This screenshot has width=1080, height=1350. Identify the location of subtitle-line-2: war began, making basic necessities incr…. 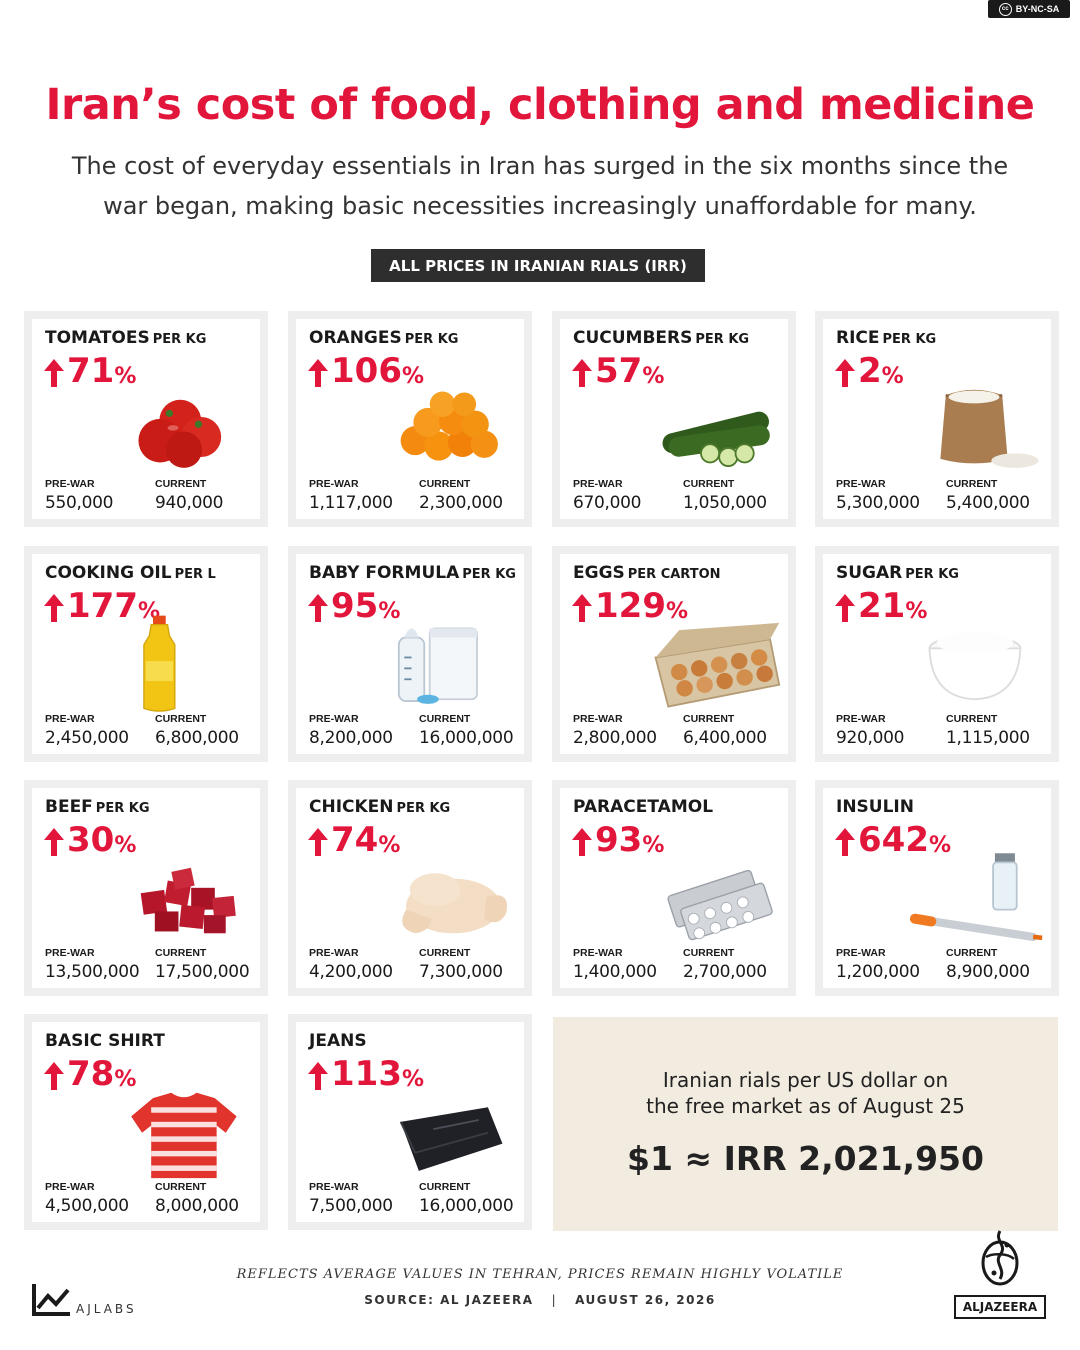
(540, 206).